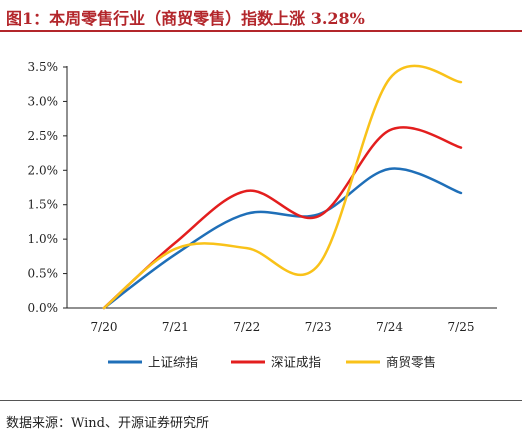 Image resolution: width=522 pixels, height=437 pixels. What do you see at coordinates (175, 327) in the screenshot?
I see `x-tick-label: 7/21` at bounding box center [175, 327].